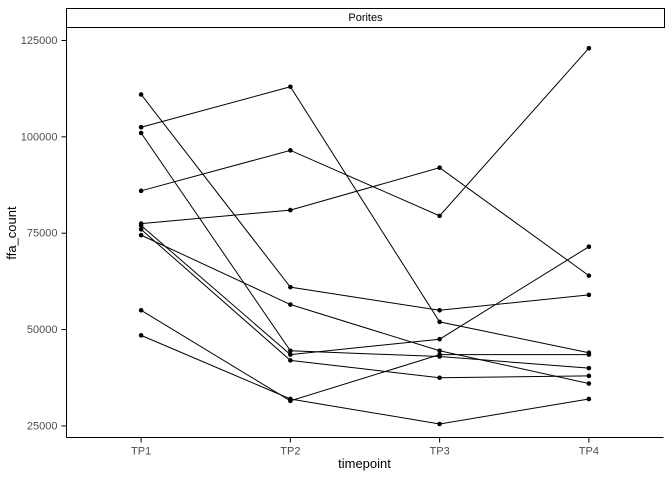 This screenshot has width=672, height=480. What do you see at coordinates (39, 41) in the screenshot?
I see `y-tick-label: 125000` at bounding box center [39, 41].